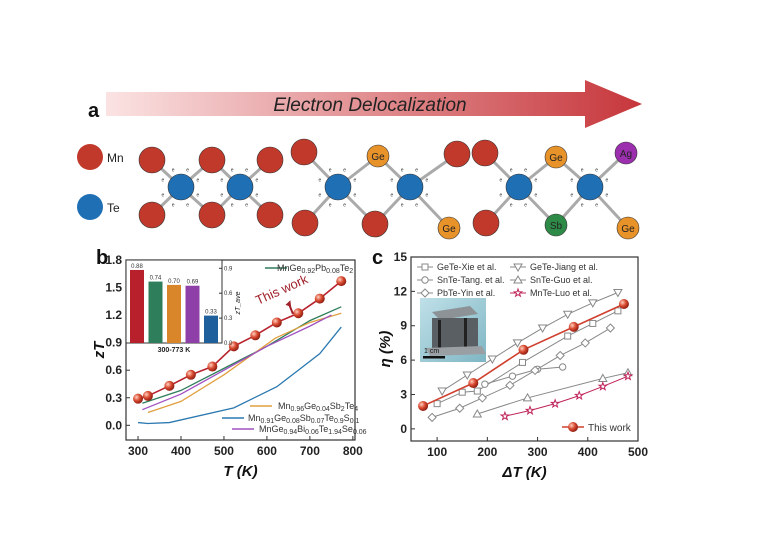 This screenshot has width=768, height=541. I want to click on inset-y-tick-label: 0.0, so click(228, 344).